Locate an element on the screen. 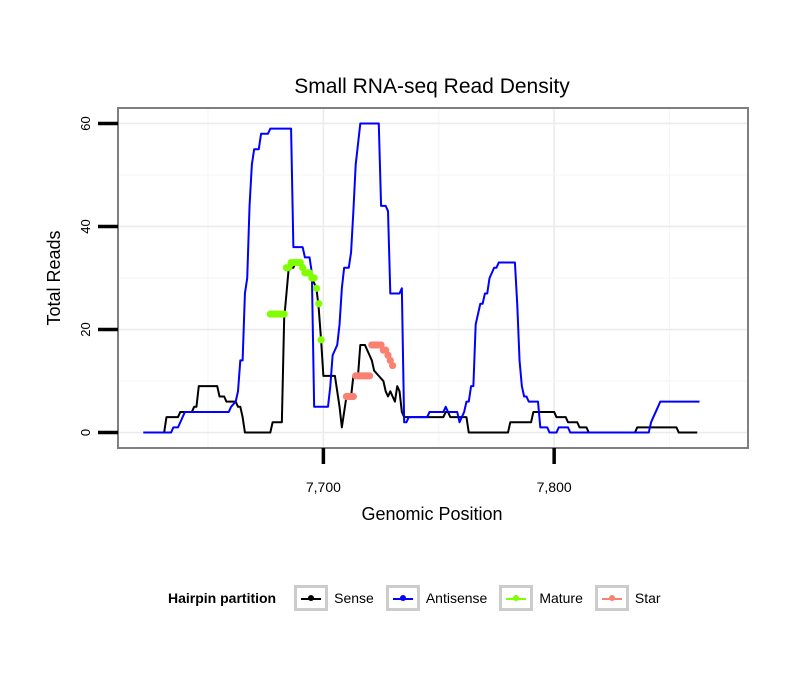 The height and width of the screenshot is (690, 810). legend-label-sense: Sense is located at coordinates (354, 598).